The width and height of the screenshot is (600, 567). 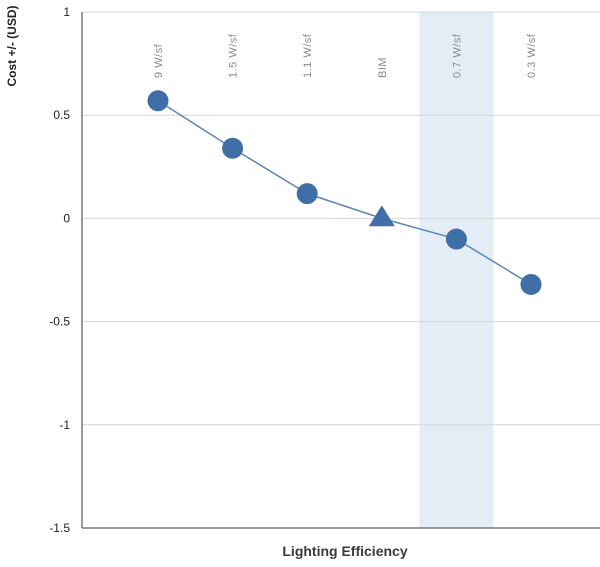 I want to click on y-tick-labels: 1 0.5 0 -0.5 -1 -1.5, so click(x=59, y=270).